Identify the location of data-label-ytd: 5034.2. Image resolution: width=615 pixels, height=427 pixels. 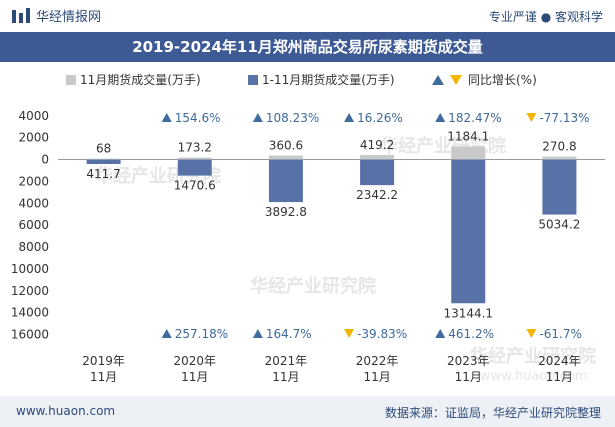
(559, 225).